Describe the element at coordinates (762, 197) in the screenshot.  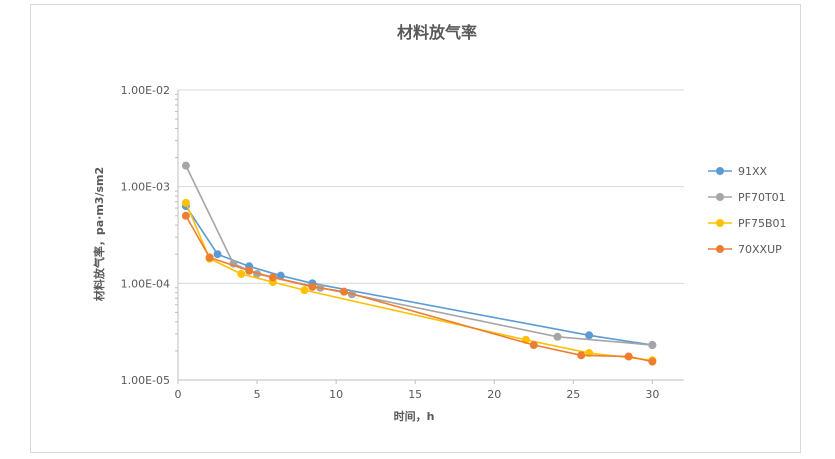
I see `legend-label-pf70t01: PF70T01` at that location.